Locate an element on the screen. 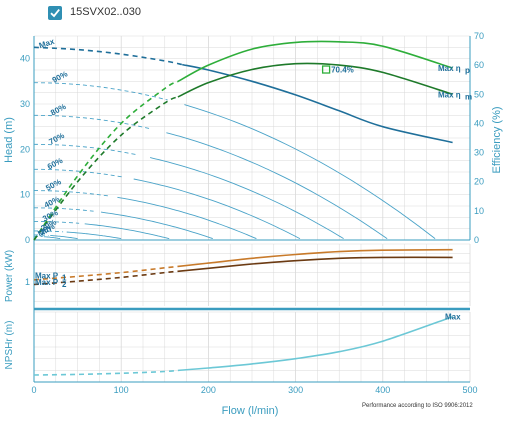  max-p2-label-subscript: 2 is located at coordinates (64, 284).